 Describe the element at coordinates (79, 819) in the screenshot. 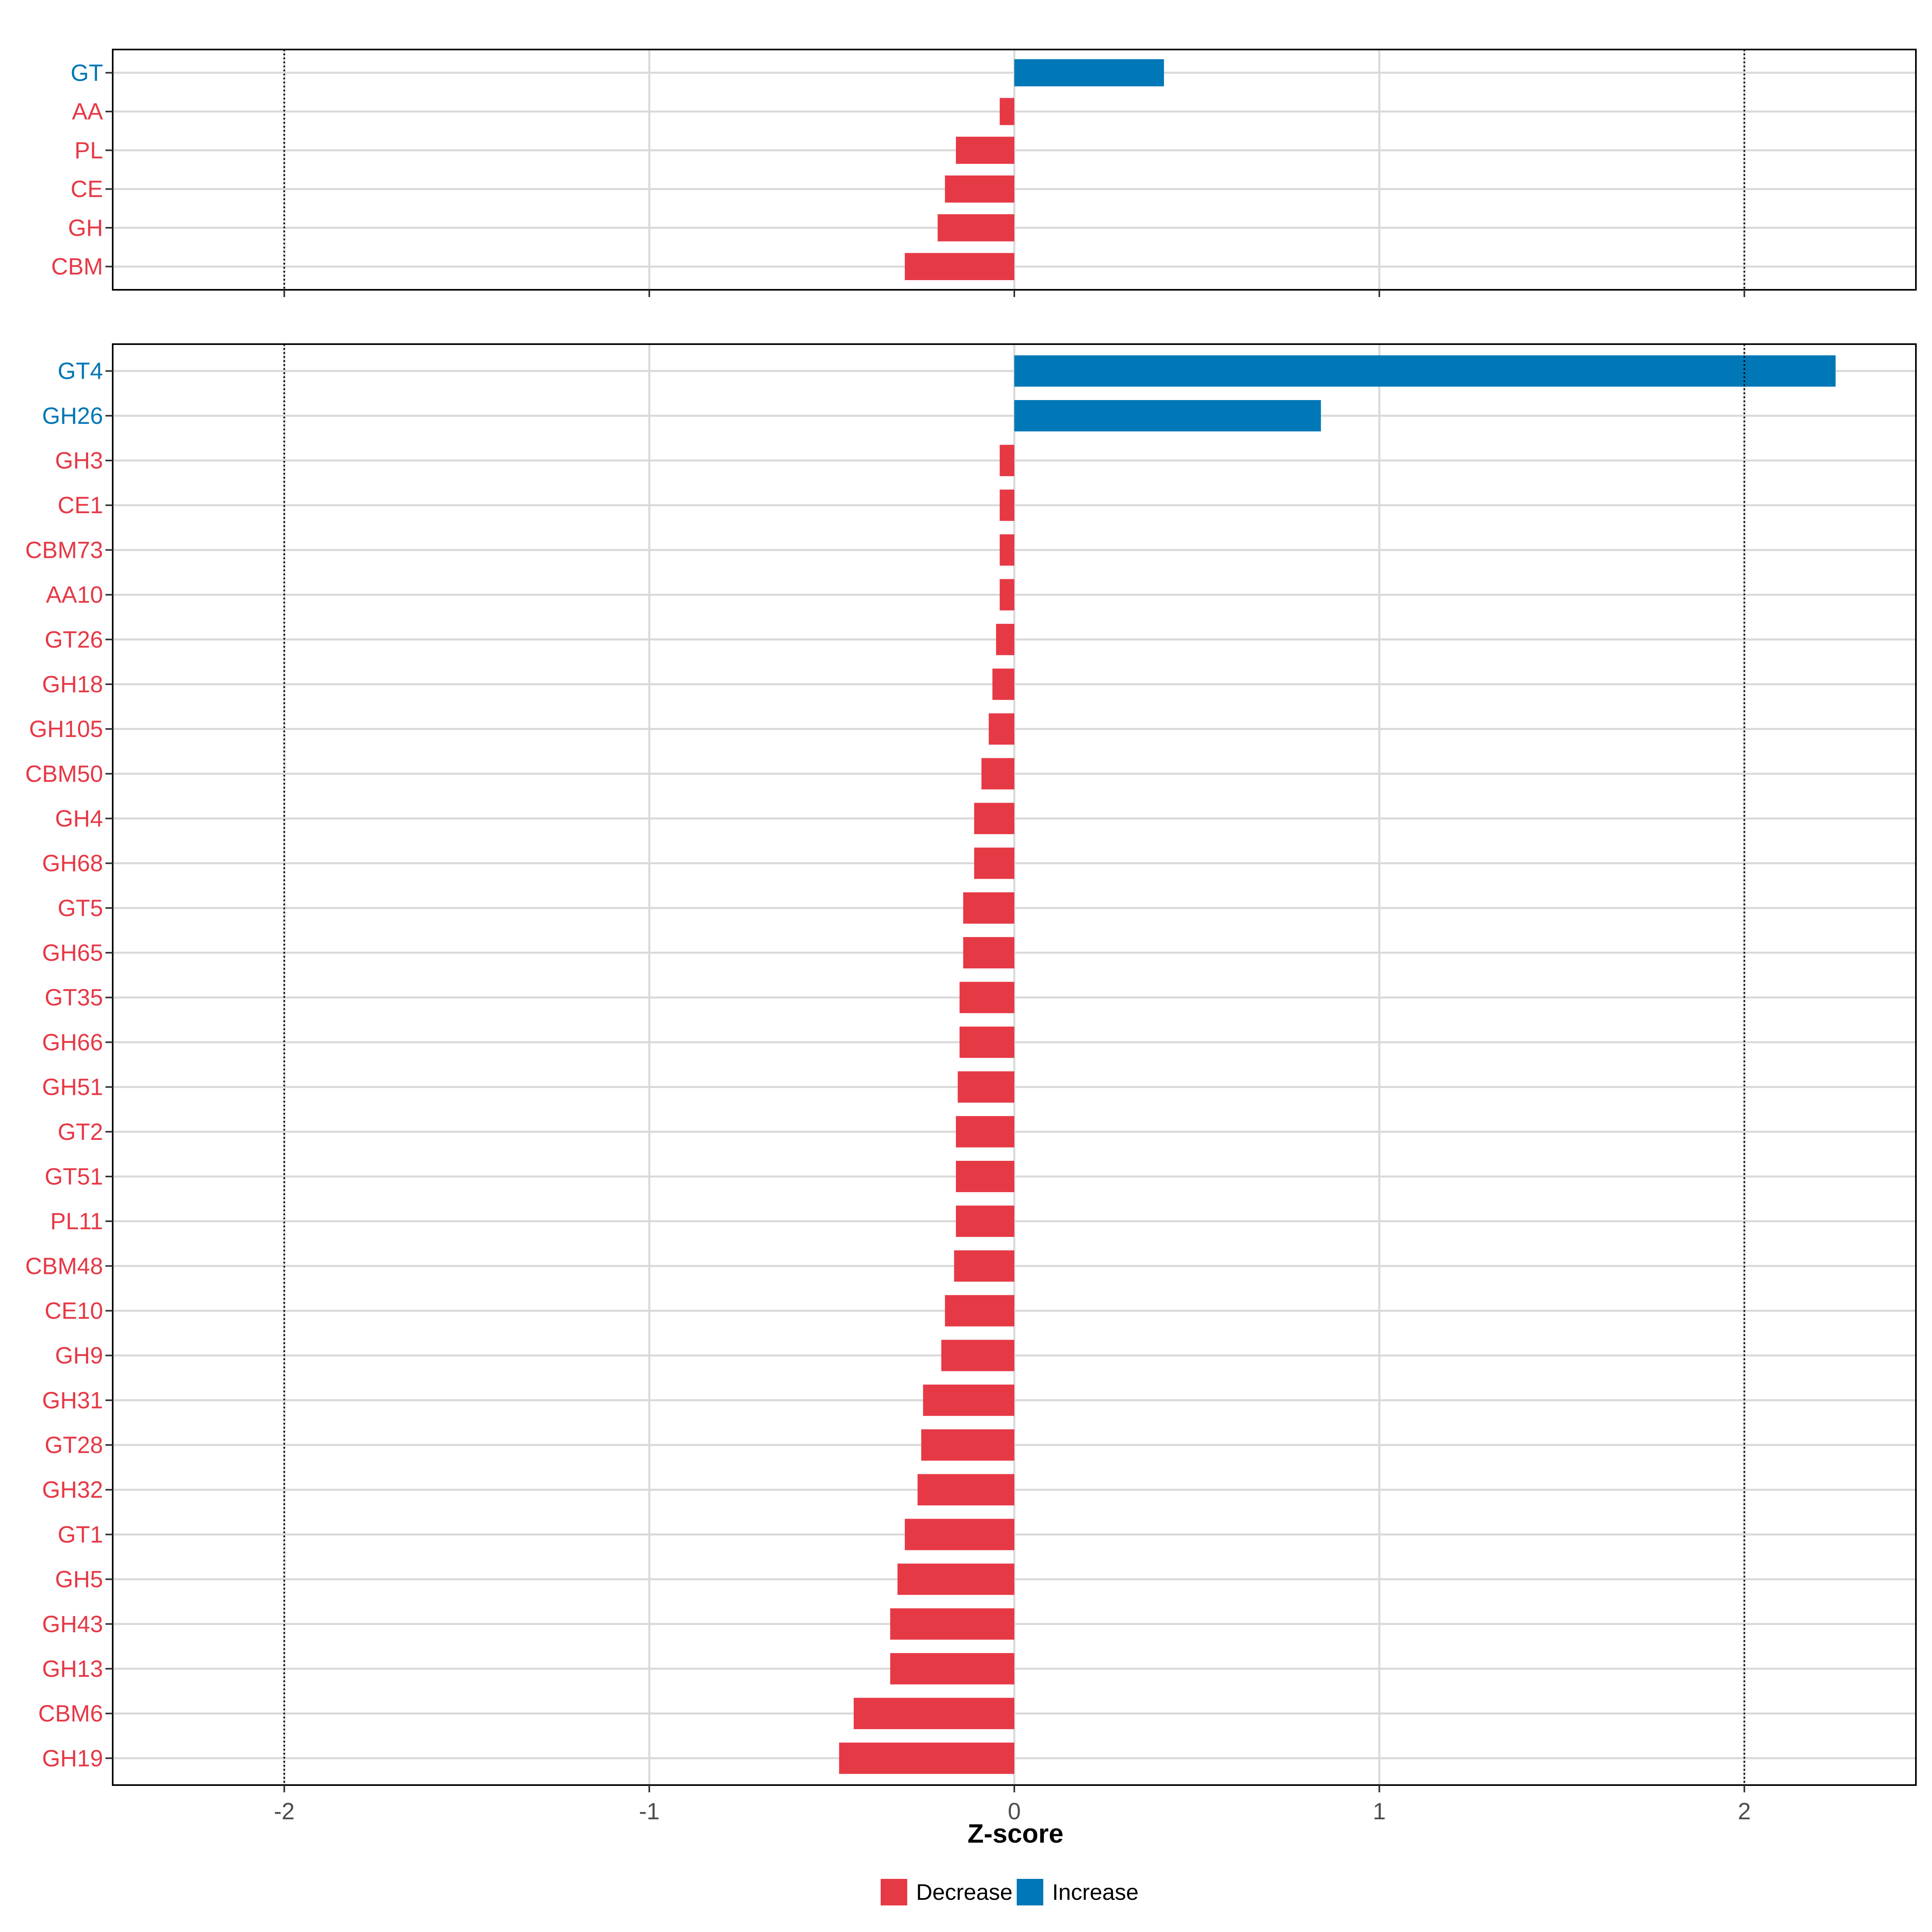

I see `y-tick-label: GH4` at that location.